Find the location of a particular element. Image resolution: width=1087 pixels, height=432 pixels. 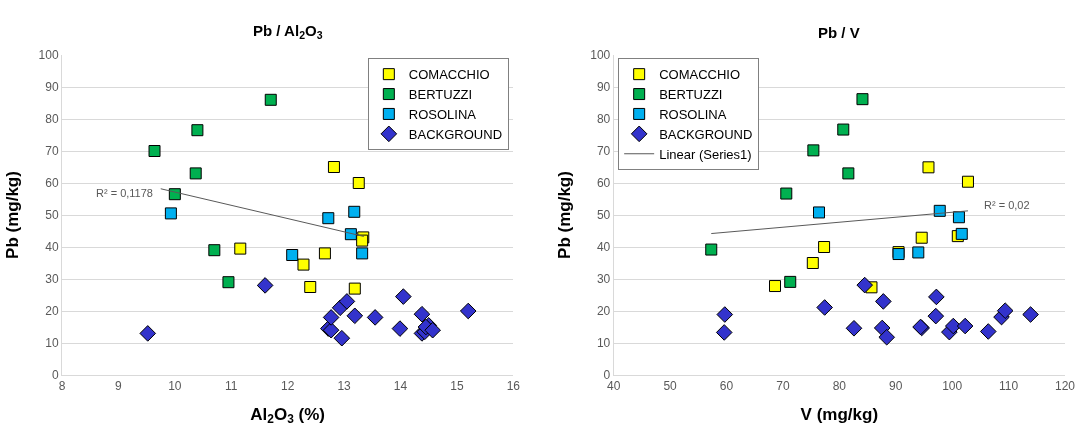

y-tick-label: 0 is located at coordinates (55, 375).